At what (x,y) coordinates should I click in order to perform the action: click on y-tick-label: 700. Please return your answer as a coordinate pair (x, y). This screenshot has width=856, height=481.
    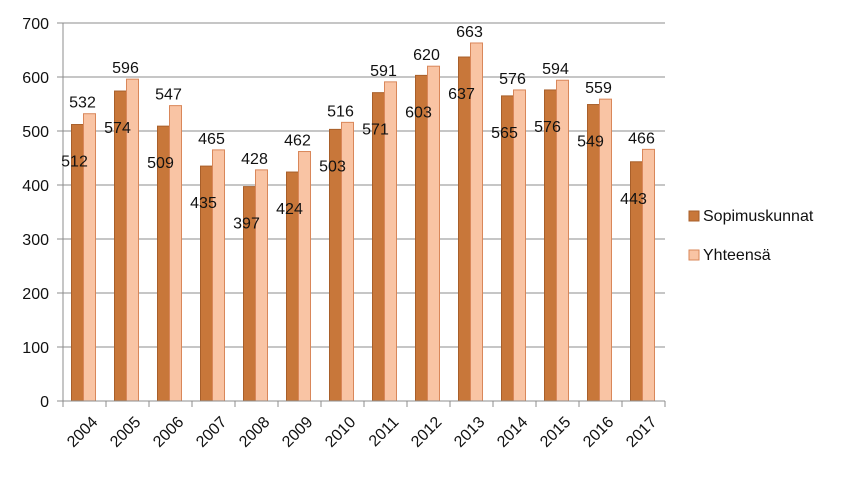
    Looking at the image, I should click on (35, 24).